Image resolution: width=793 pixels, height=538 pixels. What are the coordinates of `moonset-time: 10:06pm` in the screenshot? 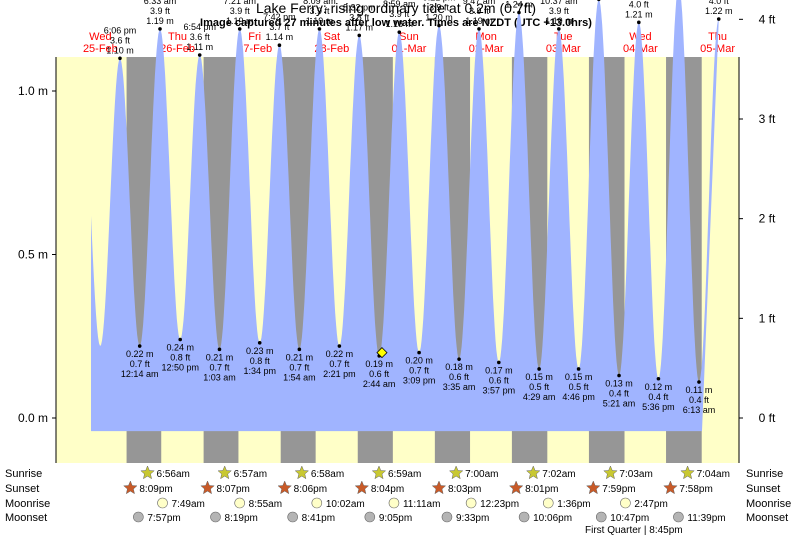 It's located at (552, 518).